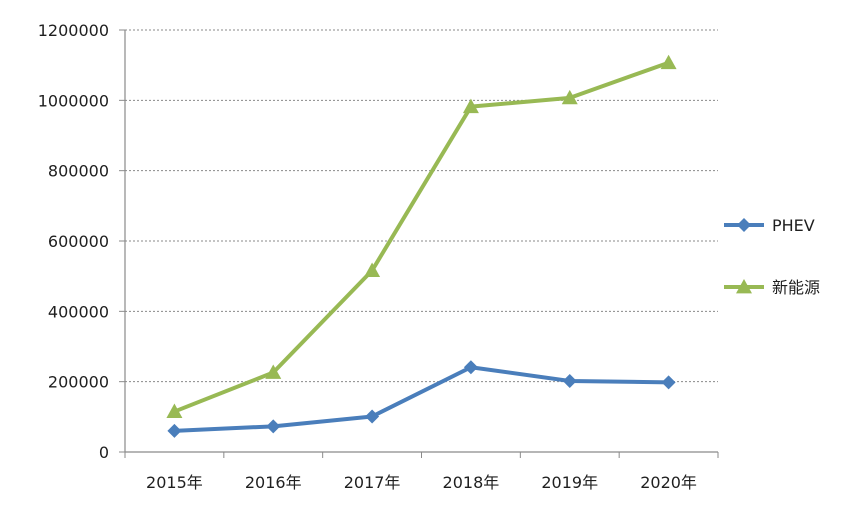 The width and height of the screenshot is (852, 513). I want to click on series-line, so click(421, 399).